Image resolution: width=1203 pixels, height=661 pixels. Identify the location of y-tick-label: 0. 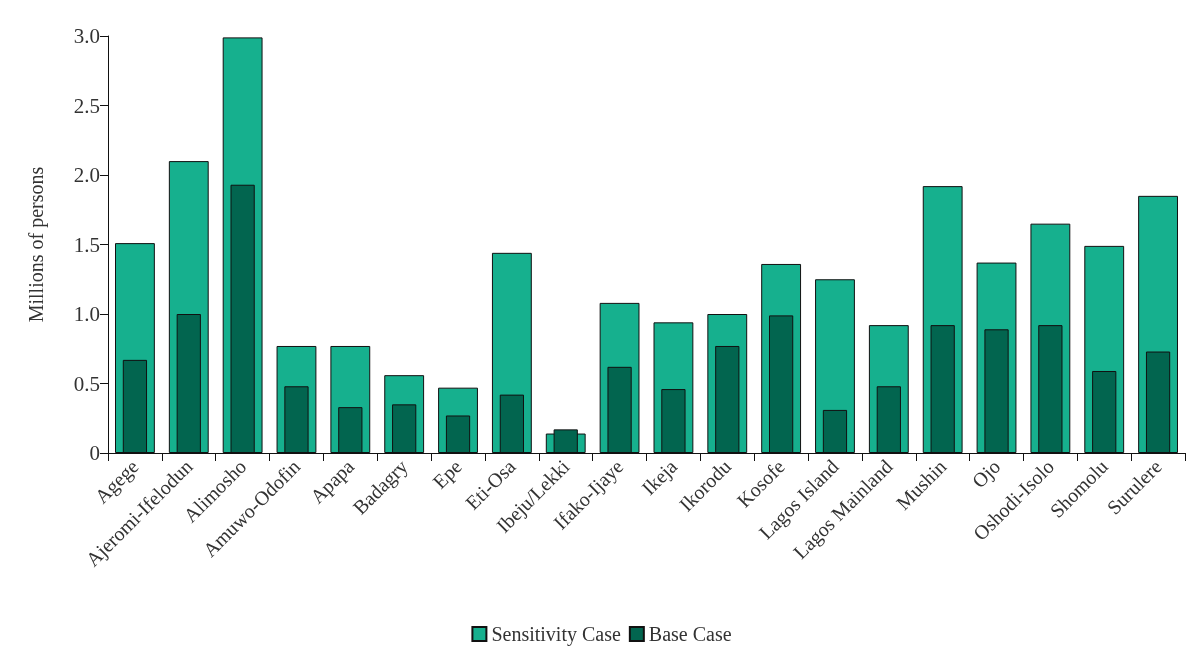
(94, 453).